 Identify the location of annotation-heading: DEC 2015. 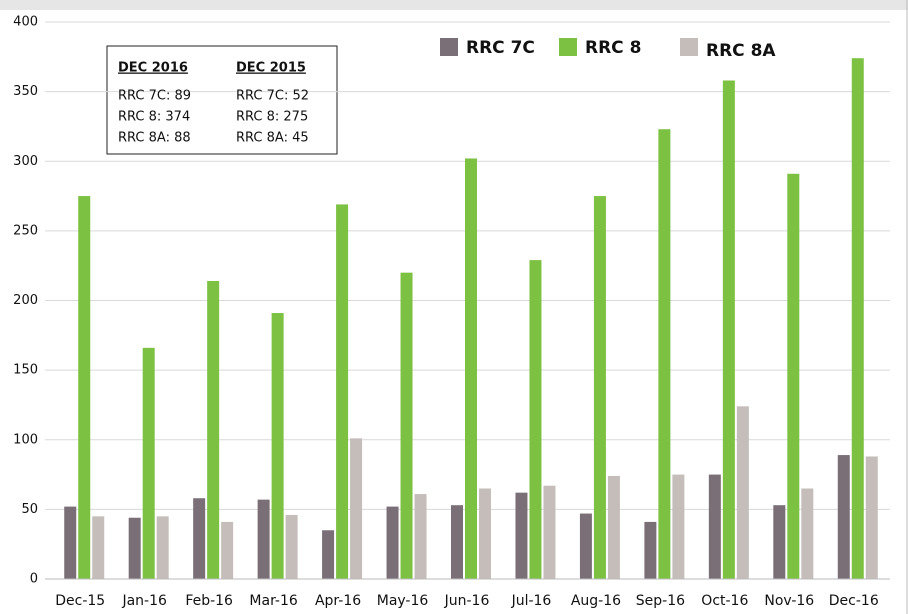
(271, 68).